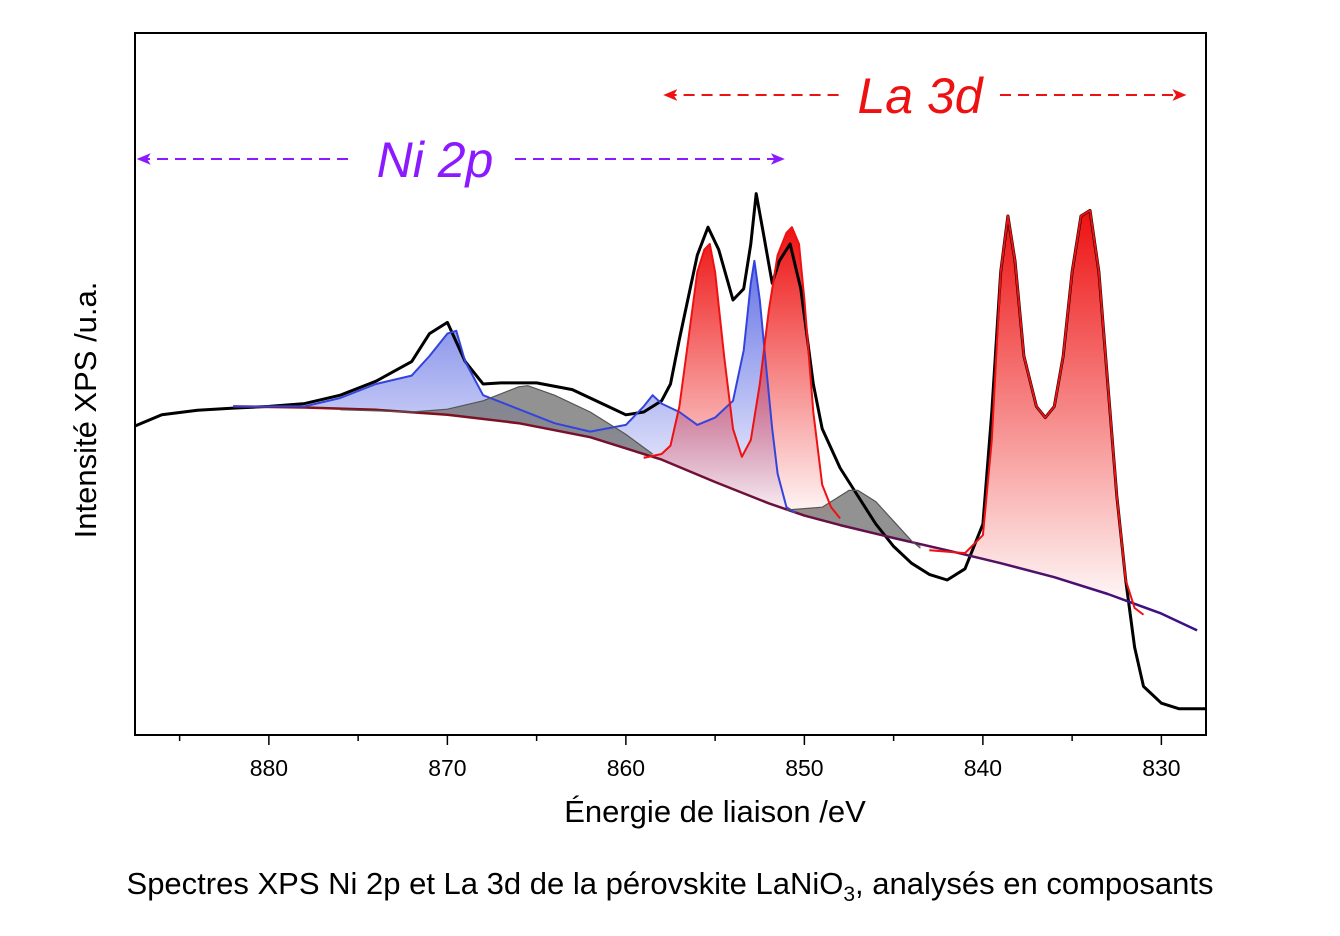  What do you see at coordinates (849, 895) in the screenshot?
I see `caption-subscript: 3` at bounding box center [849, 895].